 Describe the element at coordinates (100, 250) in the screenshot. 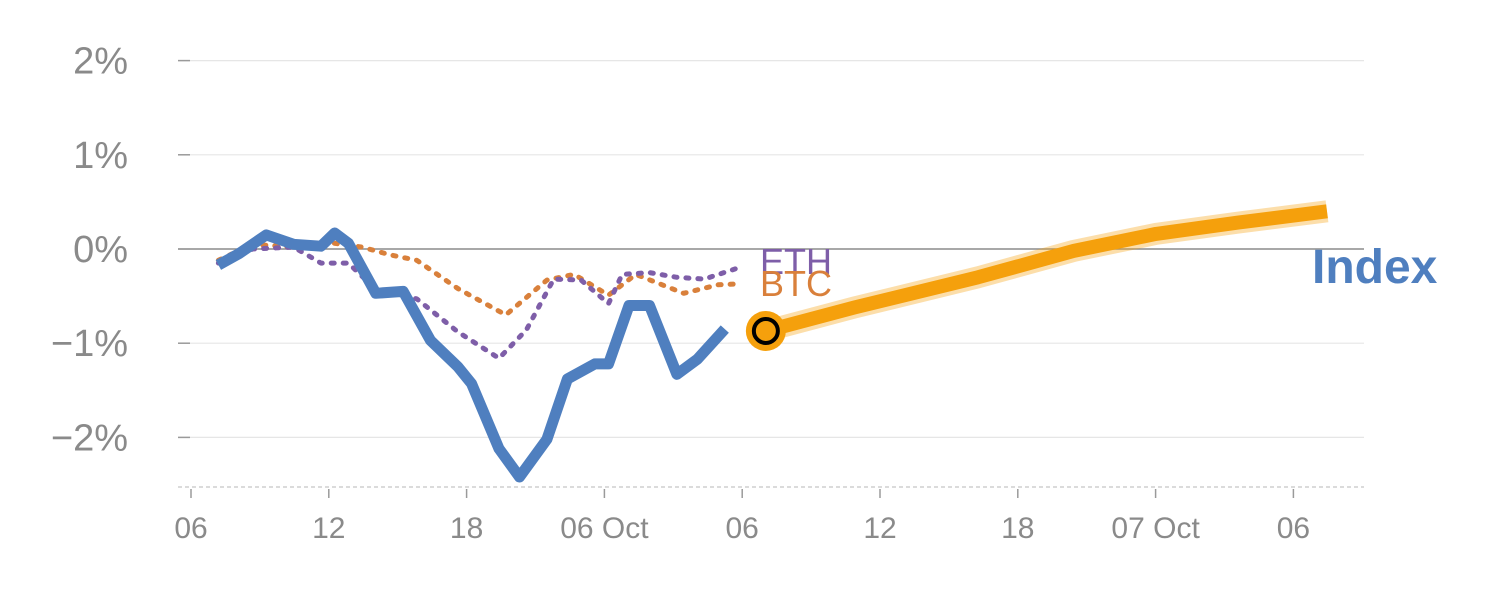

I see `y-tick-label: 0%` at that location.